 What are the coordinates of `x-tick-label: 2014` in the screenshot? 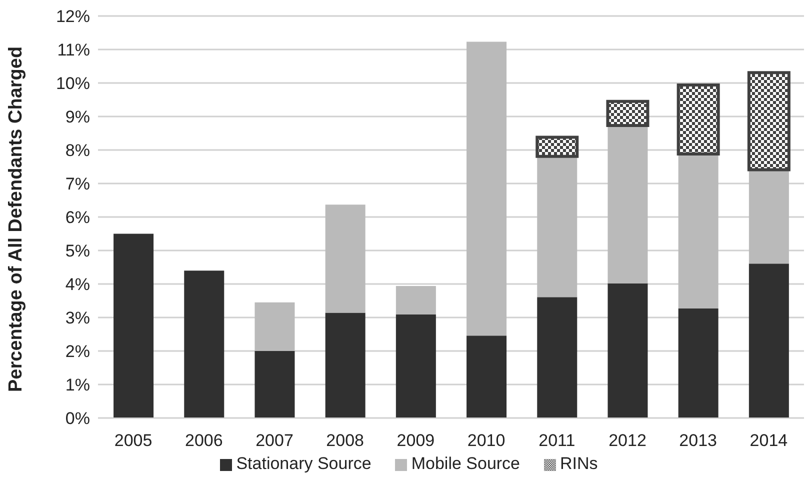 It's located at (769, 440).